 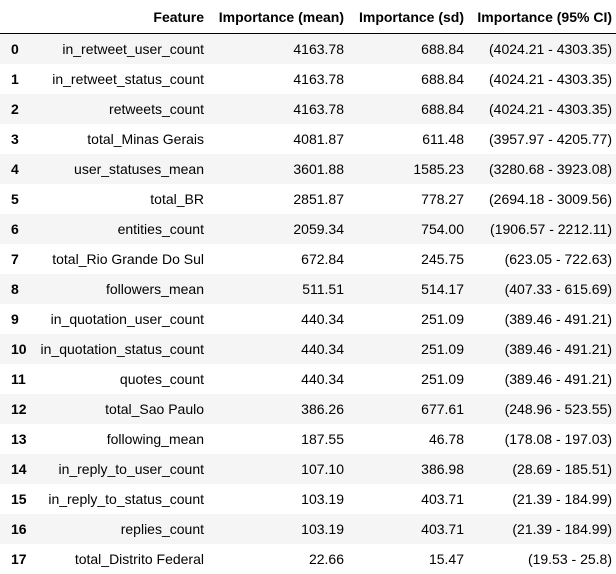 What do you see at coordinates (17, 259) in the screenshot?
I see `row-index: 7` at bounding box center [17, 259].